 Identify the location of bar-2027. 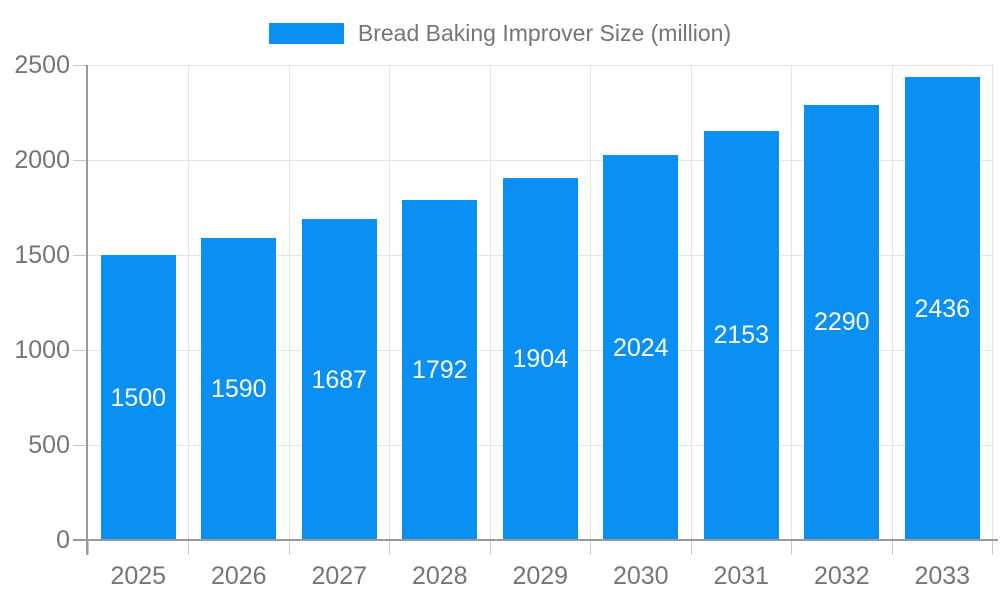
(339, 379).